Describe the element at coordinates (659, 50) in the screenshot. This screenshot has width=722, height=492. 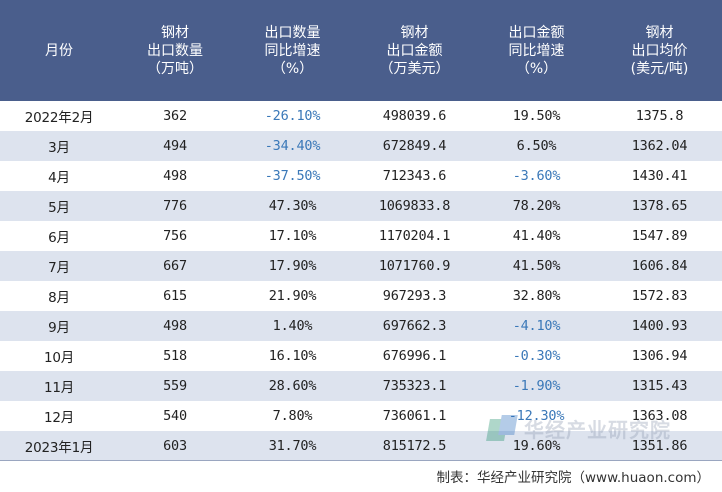
I see `header-avg-price: 钢材 出口均价 (美元/吨)` at that location.